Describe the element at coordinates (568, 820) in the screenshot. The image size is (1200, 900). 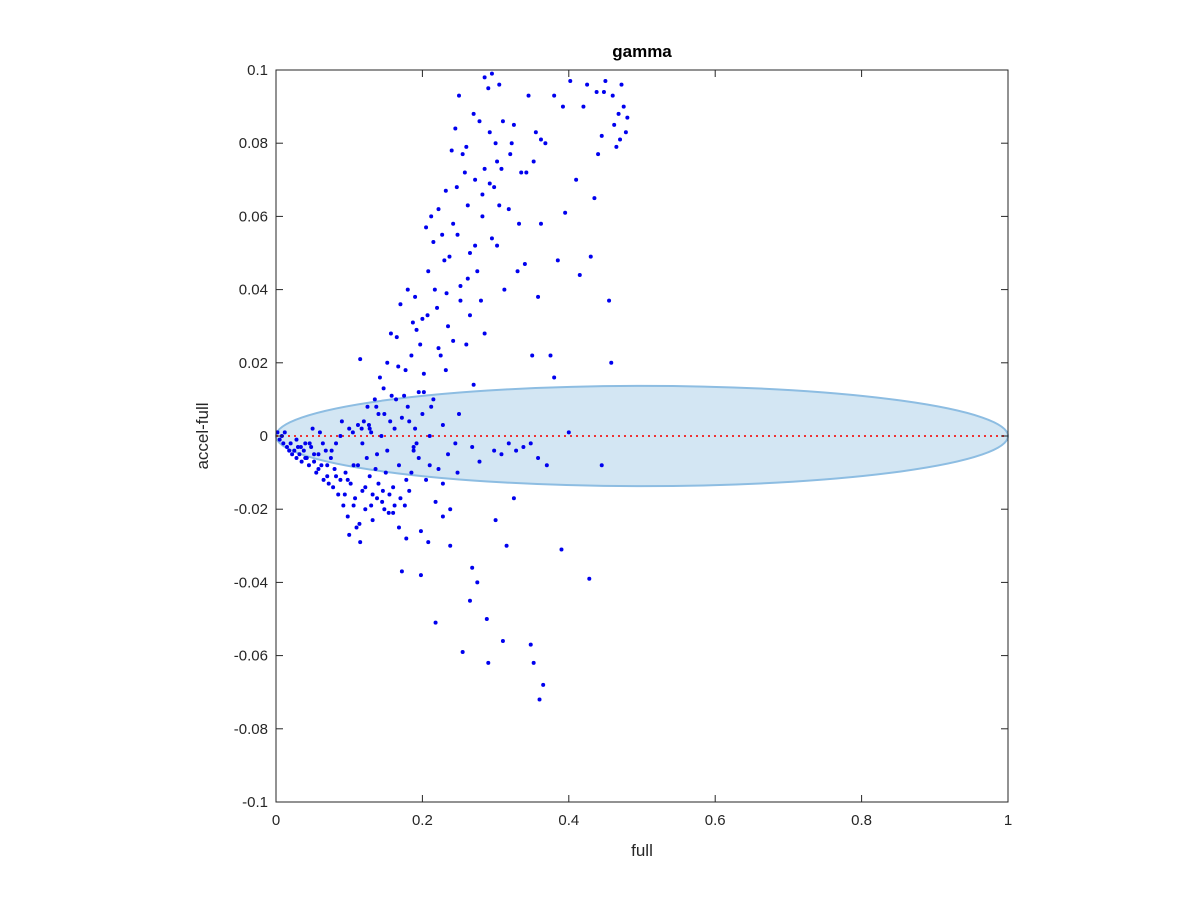
I see `x-tick-label: 0.4` at that location.